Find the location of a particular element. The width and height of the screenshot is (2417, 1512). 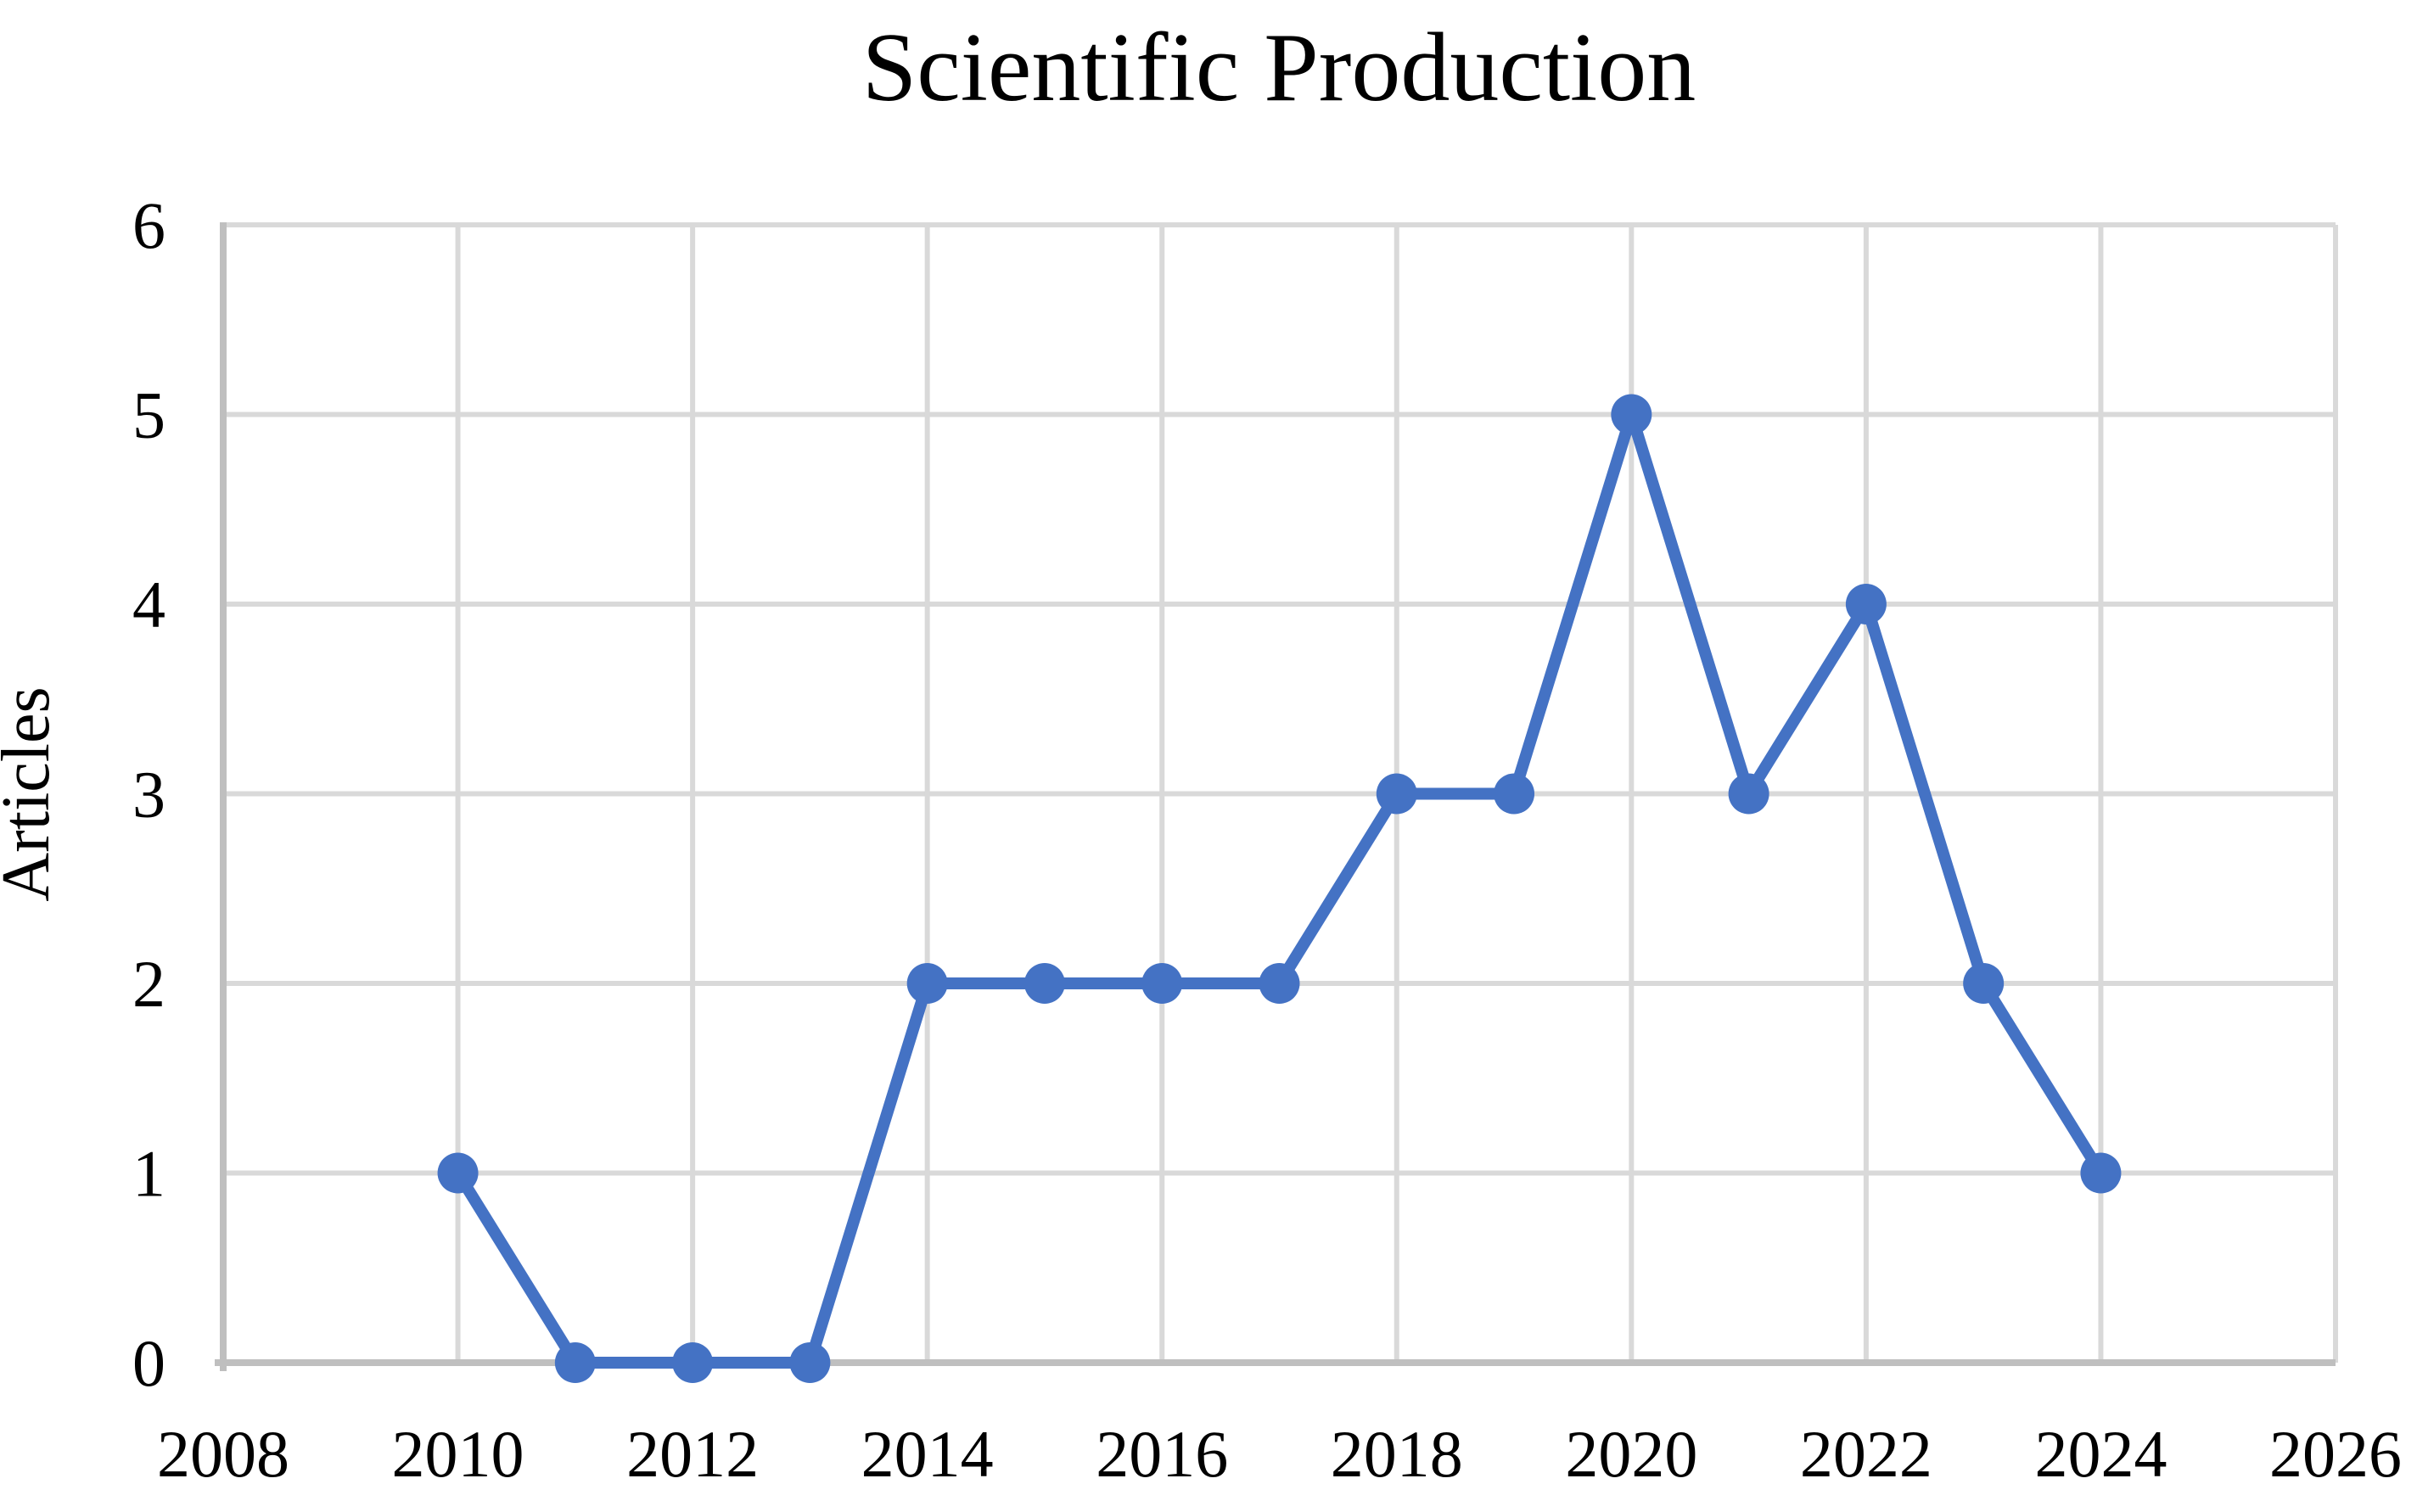

x-tick-label: 2026 is located at coordinates (2335, 1454).